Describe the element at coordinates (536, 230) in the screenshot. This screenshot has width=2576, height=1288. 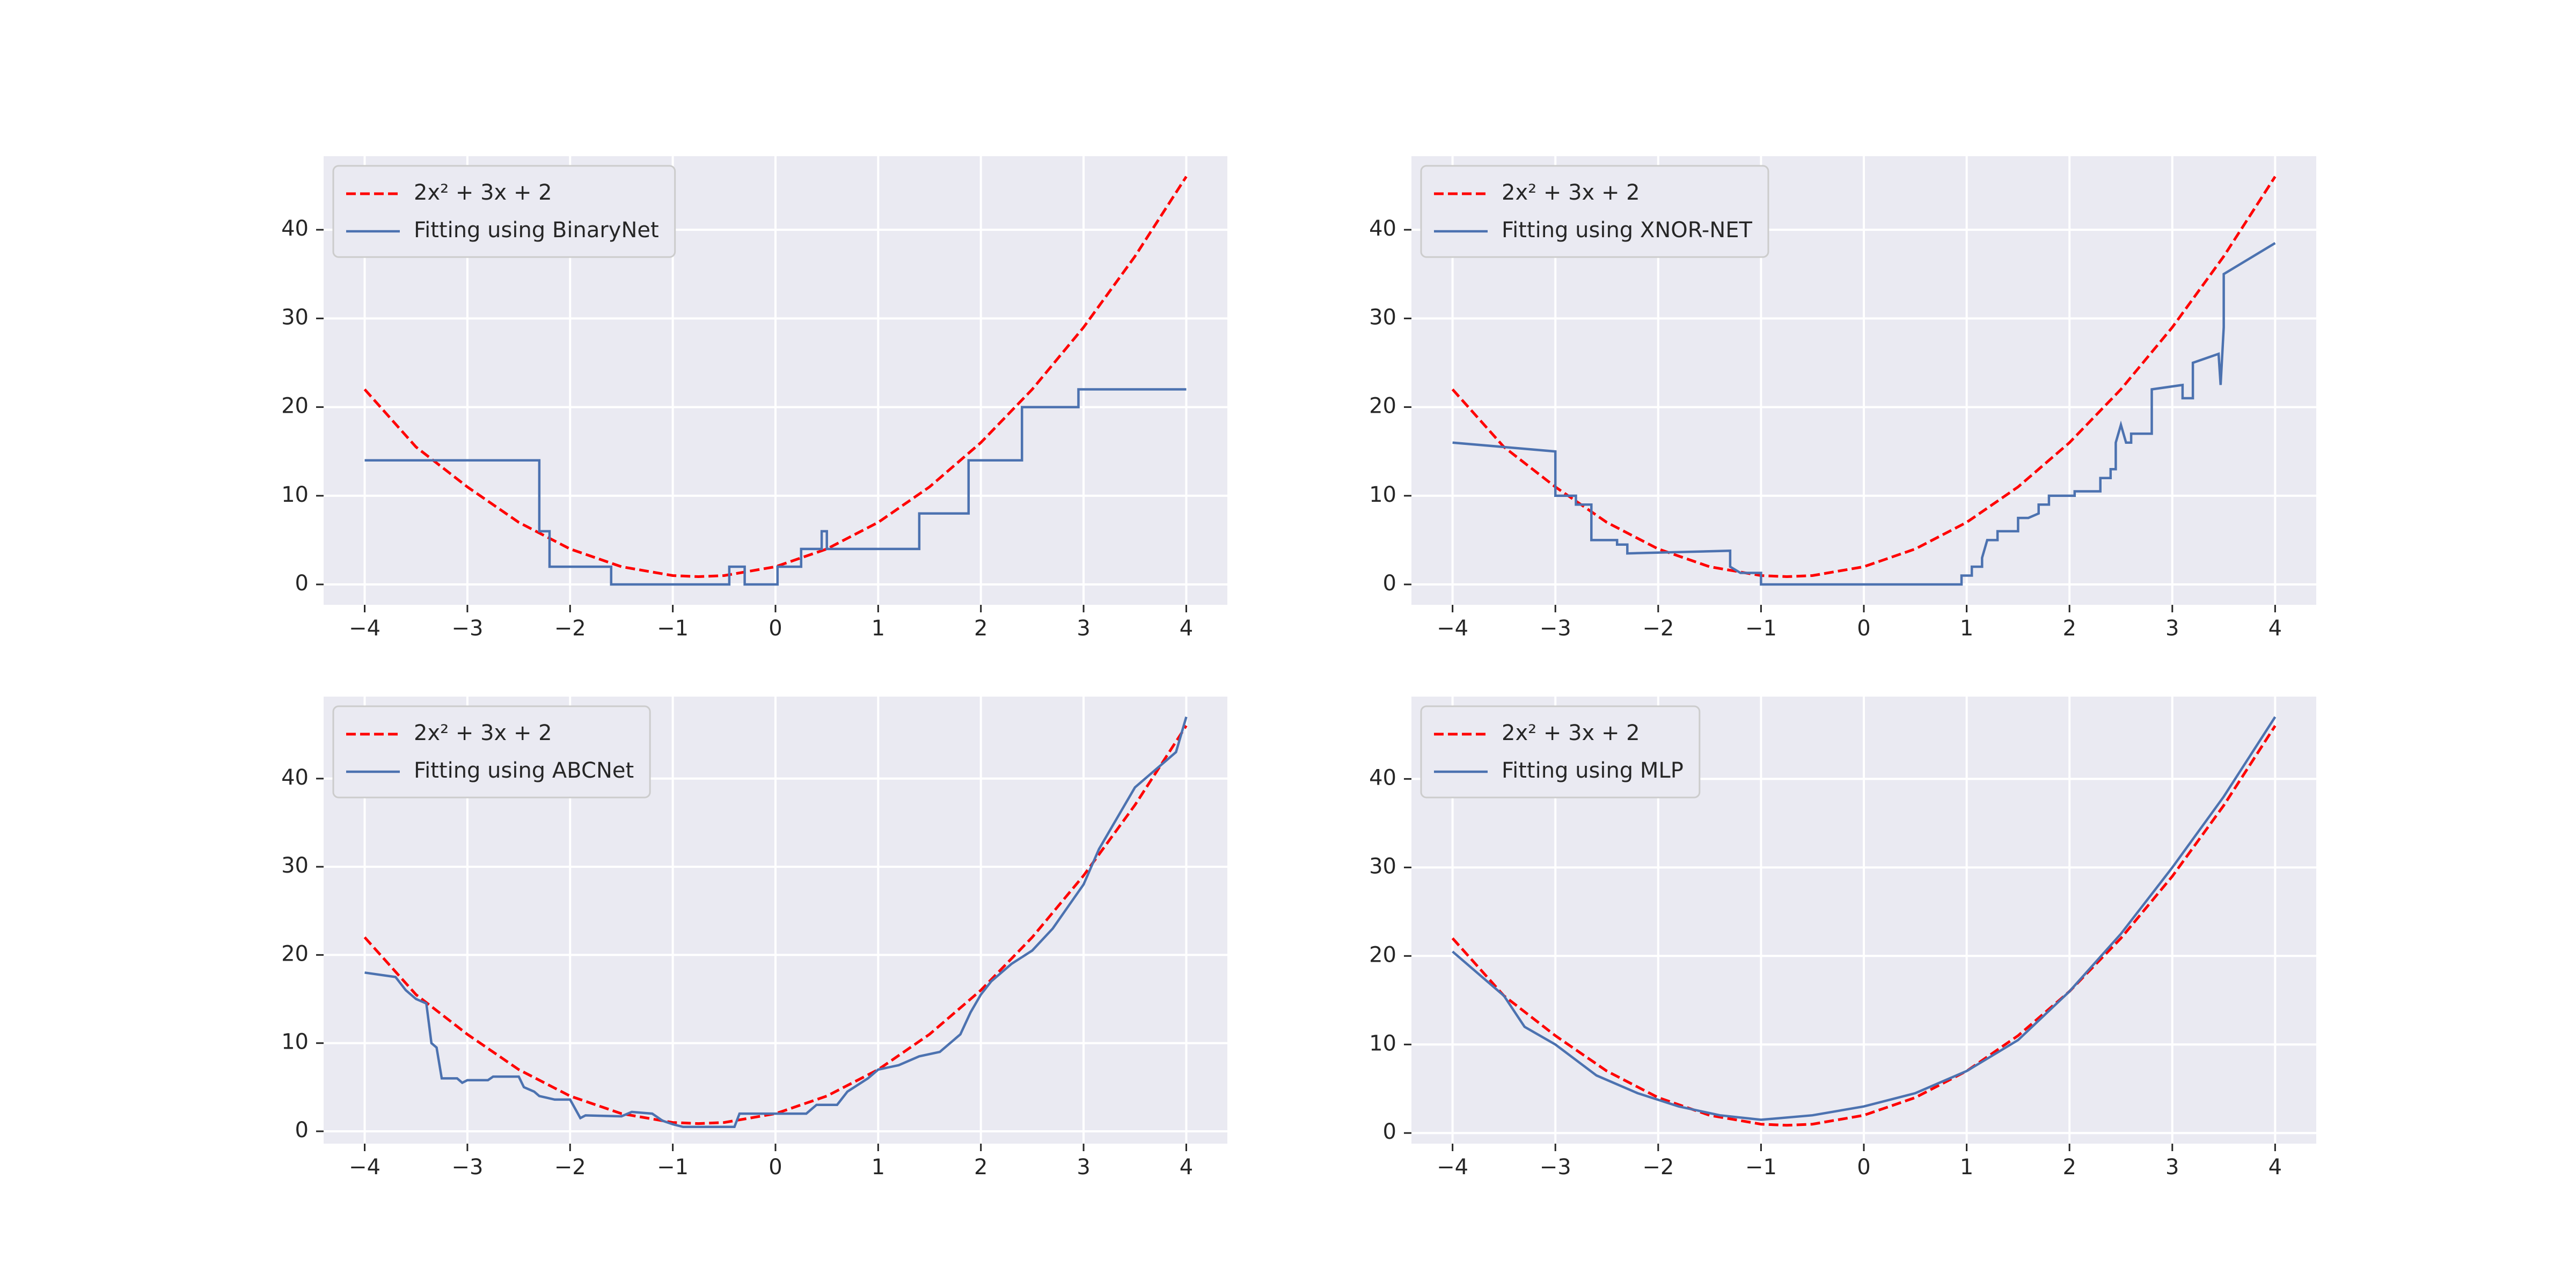
I see `legend-label: Fitting using BinaryNet` at that location.